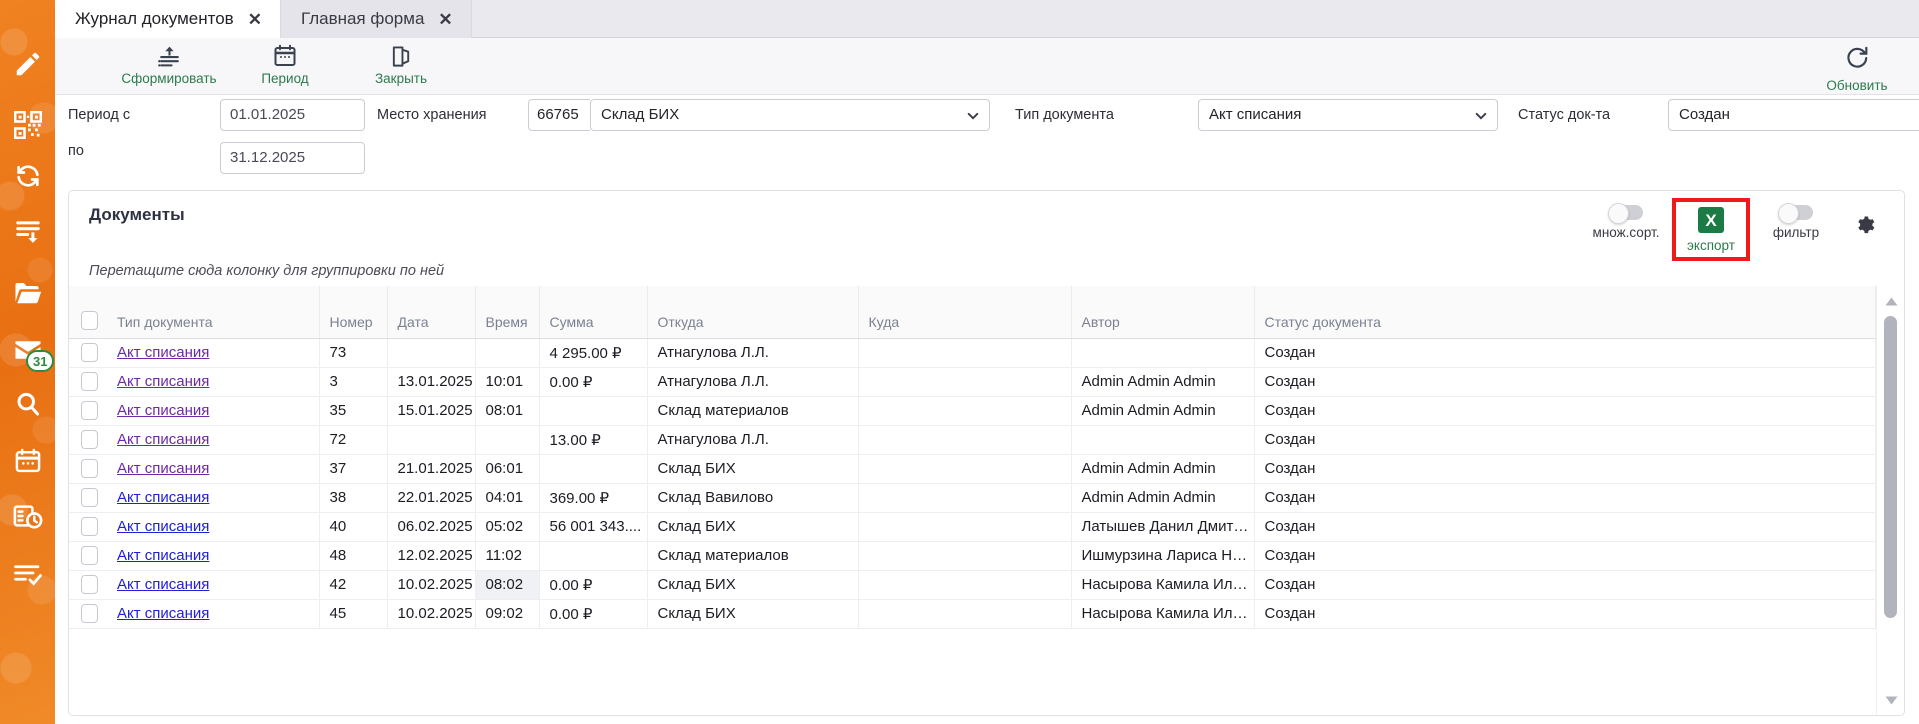 This screenshot has width=1919, height=724. Describe the element at coordinates (1890, 467) in the screenshot. I see `scrollbar-thumb` at that location.